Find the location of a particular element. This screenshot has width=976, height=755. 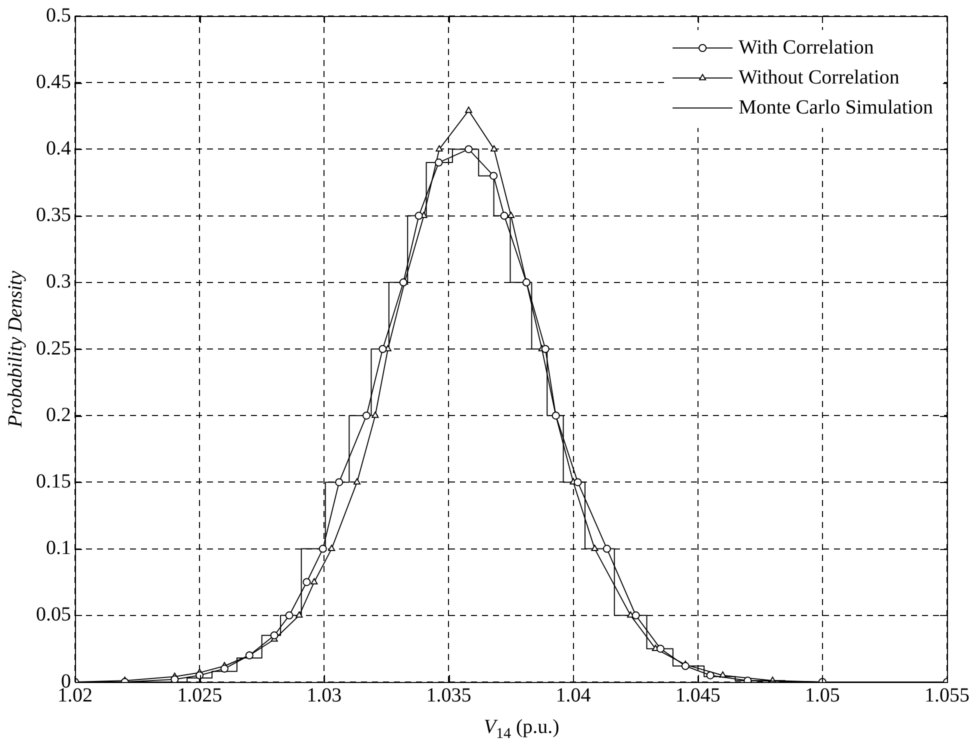

legend-label: With Correlation is located at coordinates (806, 47).